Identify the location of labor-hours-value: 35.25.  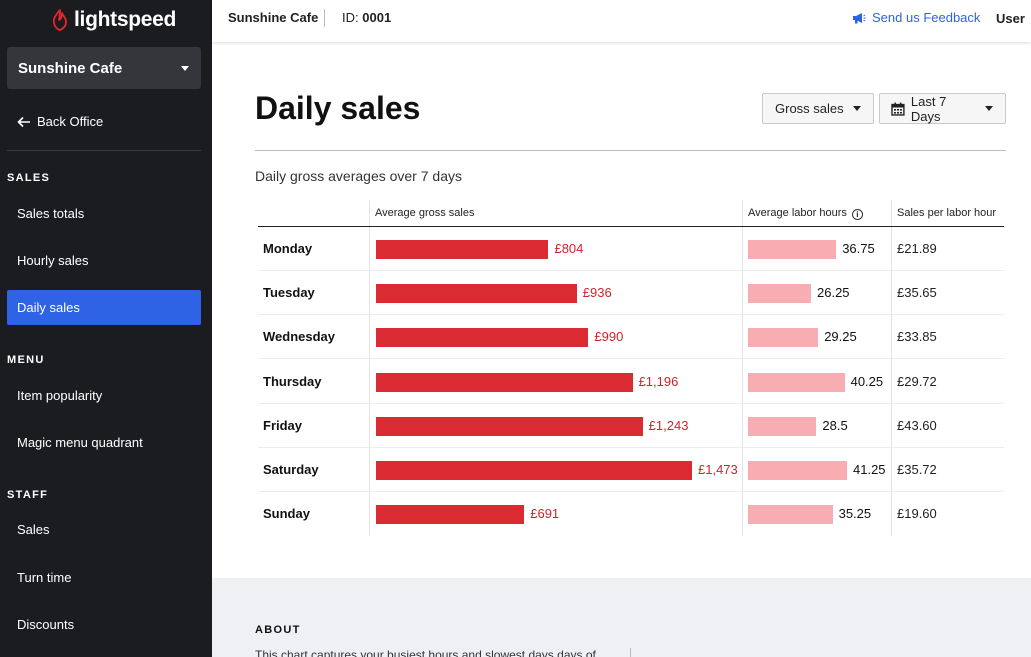
(855, 514).